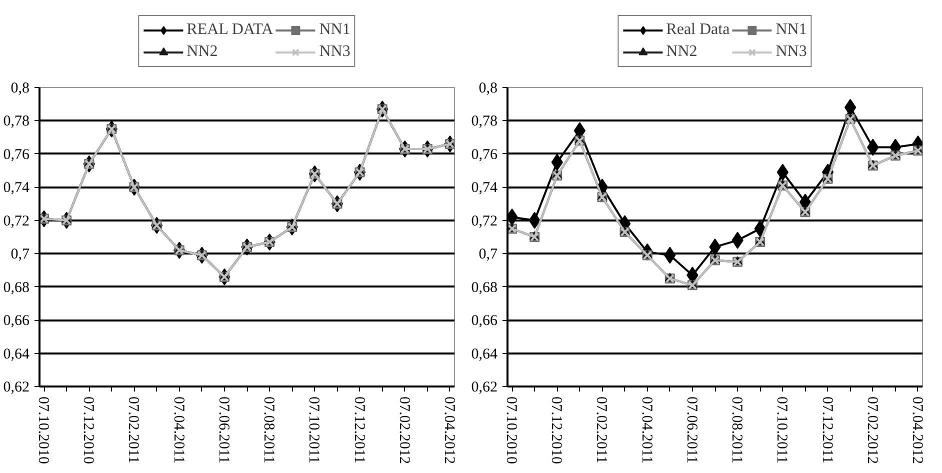 The width and height of the screenshot is (942, 473). What do you see at coordinates (698, 30) in the screenshot?
I see `legend-label: Real Data` at bounding box center [698, 30].